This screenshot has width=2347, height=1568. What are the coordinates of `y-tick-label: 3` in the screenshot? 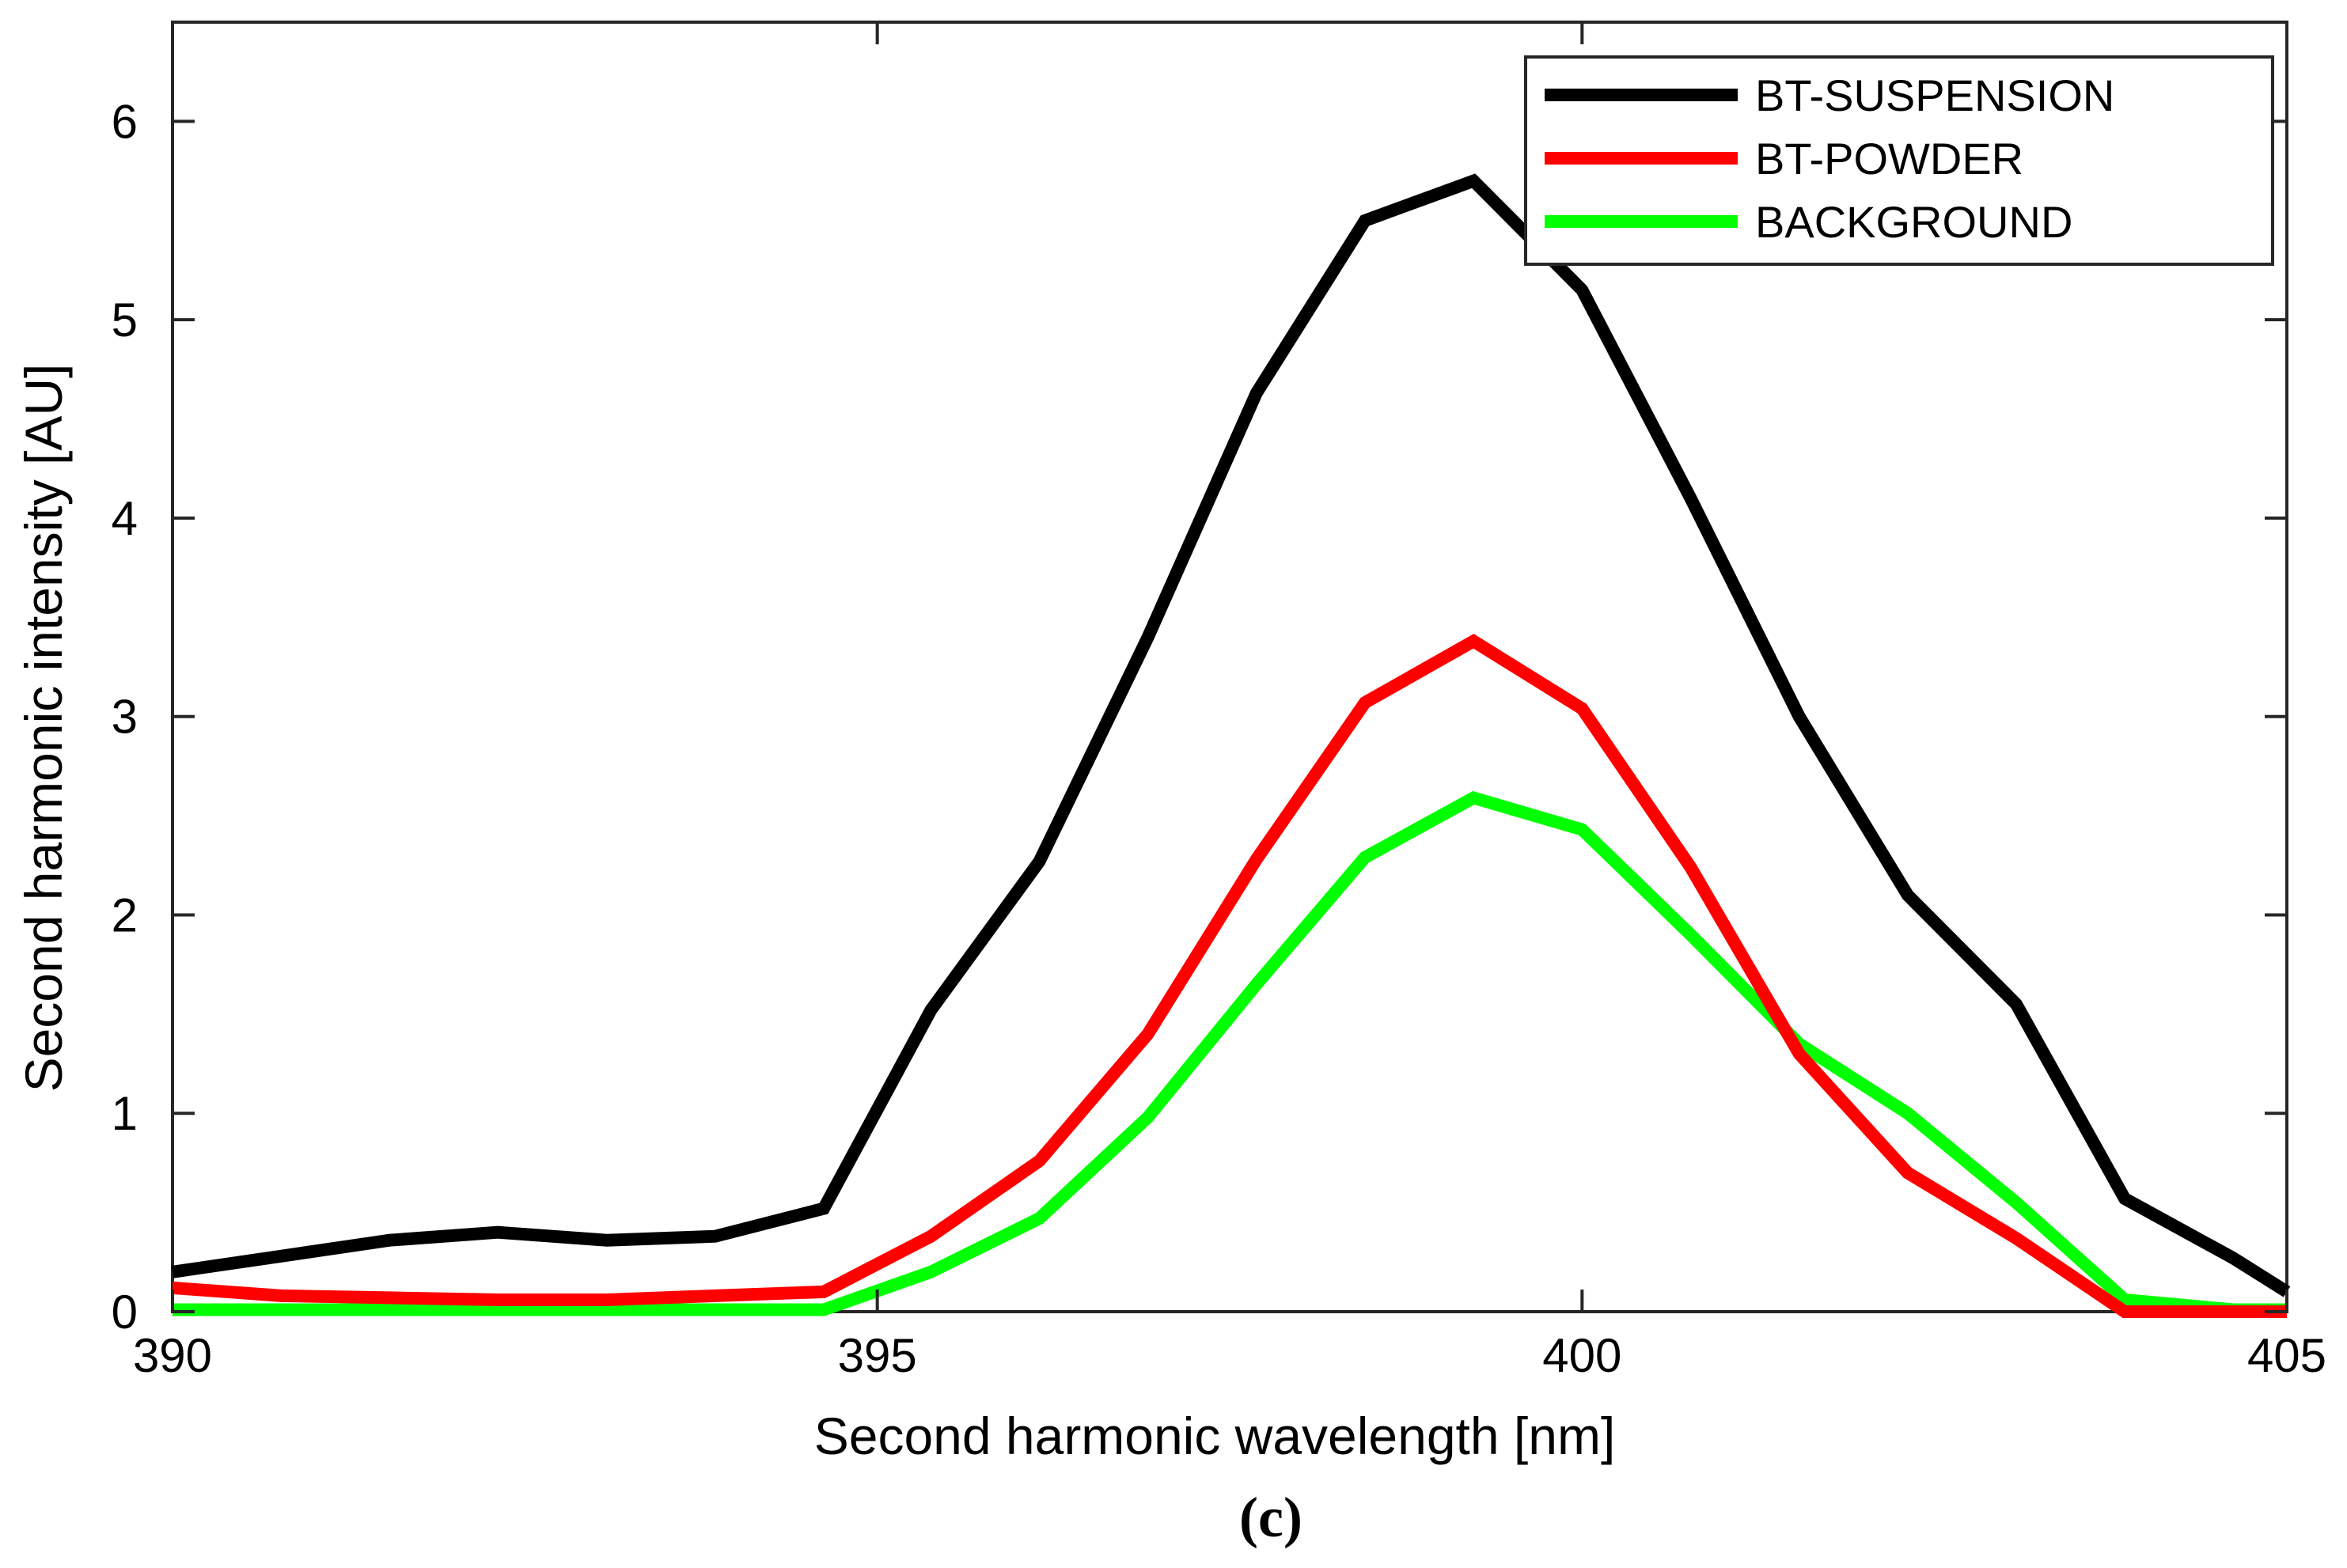 It's located at (125, 717).